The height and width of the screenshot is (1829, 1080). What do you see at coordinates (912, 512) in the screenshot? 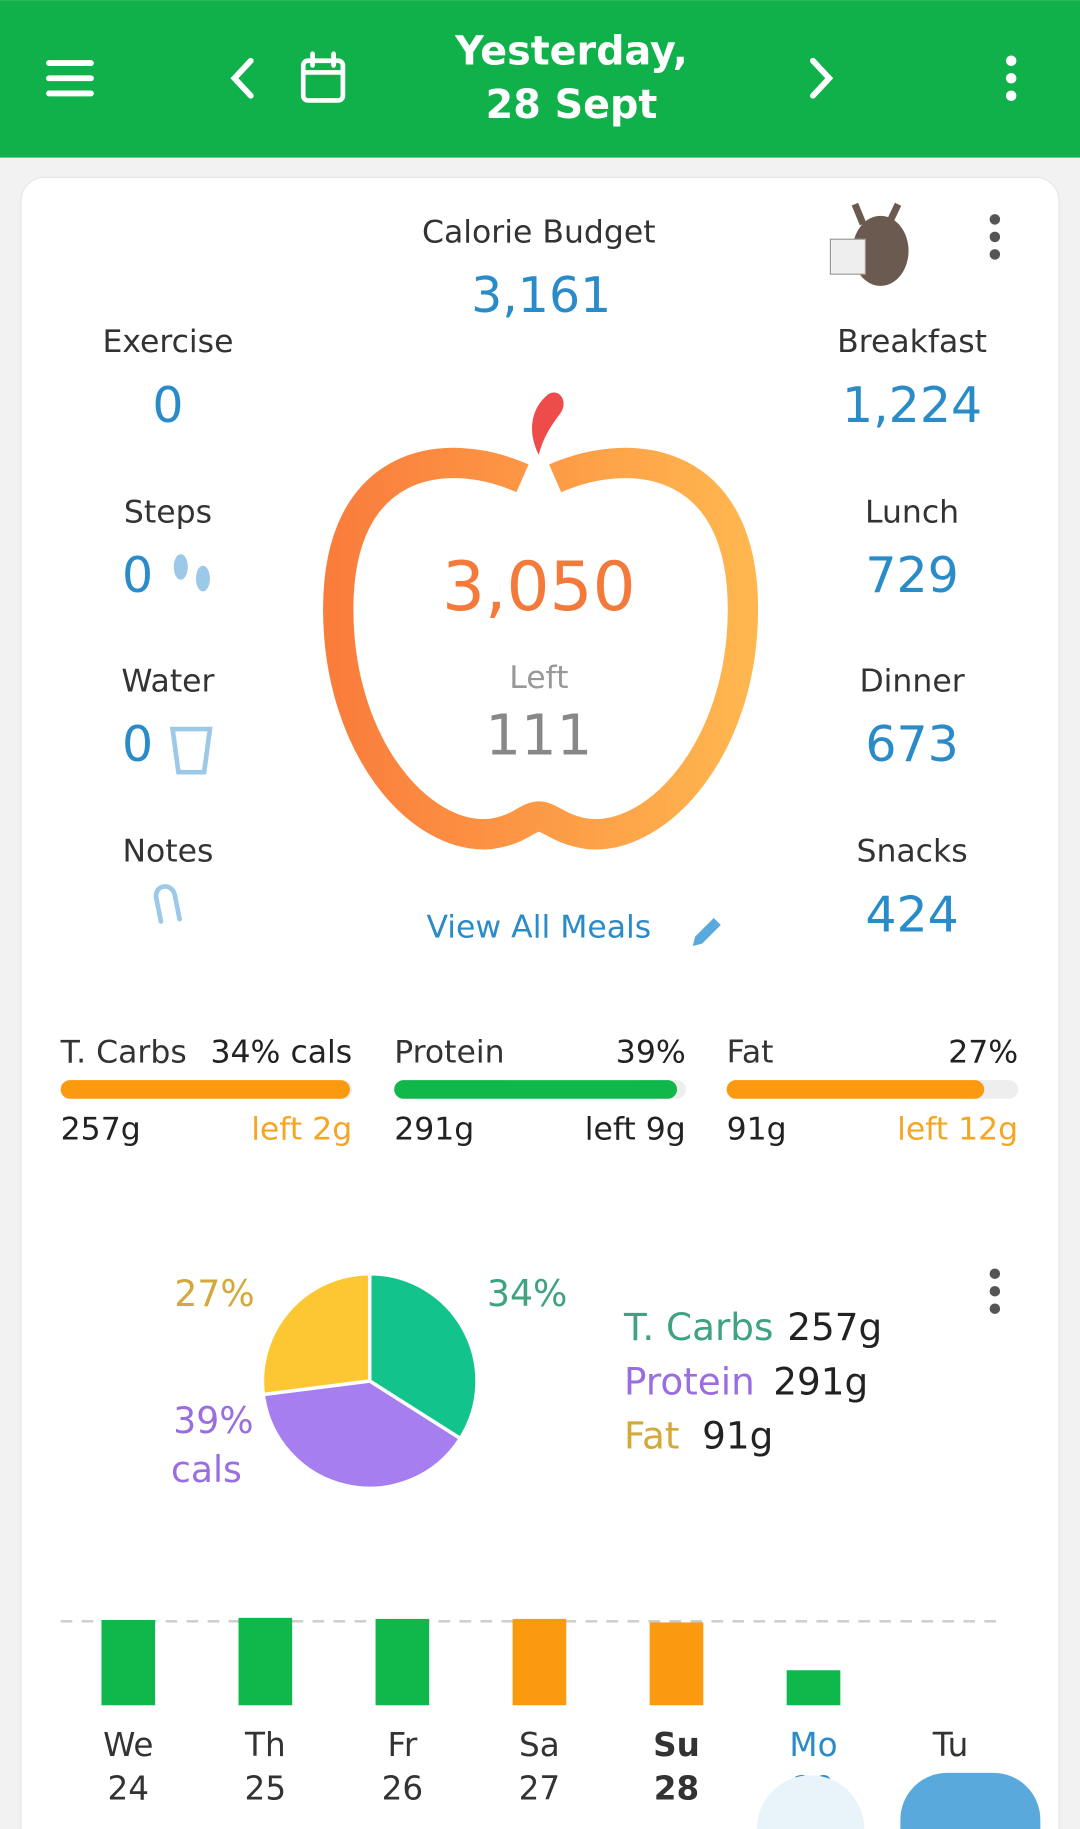
I see `meal-label: Lunch` at bounding box center [912, 512].